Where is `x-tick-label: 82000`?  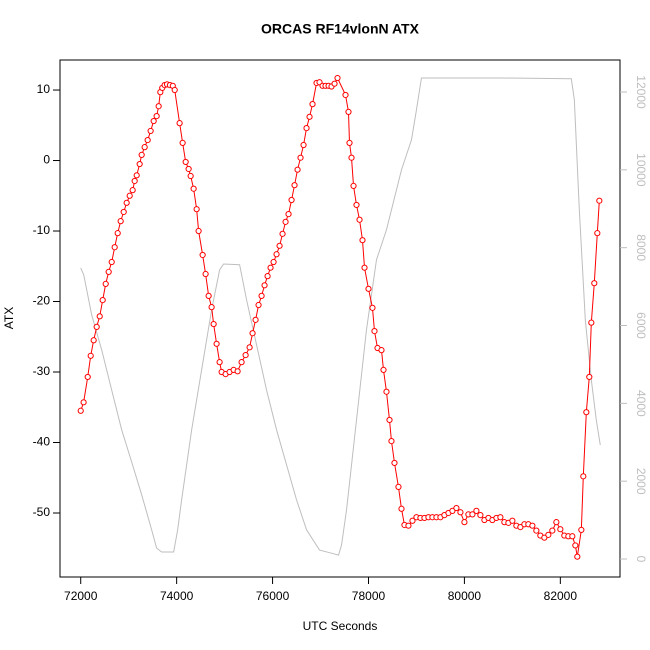
x-tick-label: 82000 is located at coordinates (561, 596).